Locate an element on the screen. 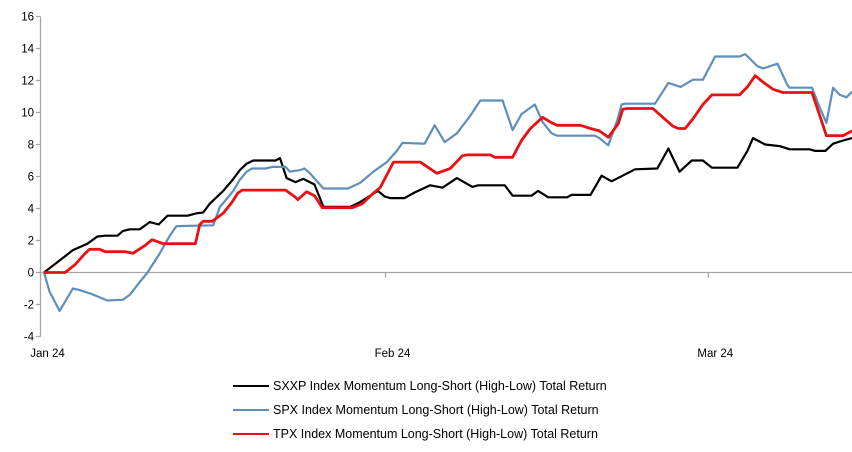 This screenshot has width=852, height=452. sxxp-line-swatch is located at coordinates (251, 386).